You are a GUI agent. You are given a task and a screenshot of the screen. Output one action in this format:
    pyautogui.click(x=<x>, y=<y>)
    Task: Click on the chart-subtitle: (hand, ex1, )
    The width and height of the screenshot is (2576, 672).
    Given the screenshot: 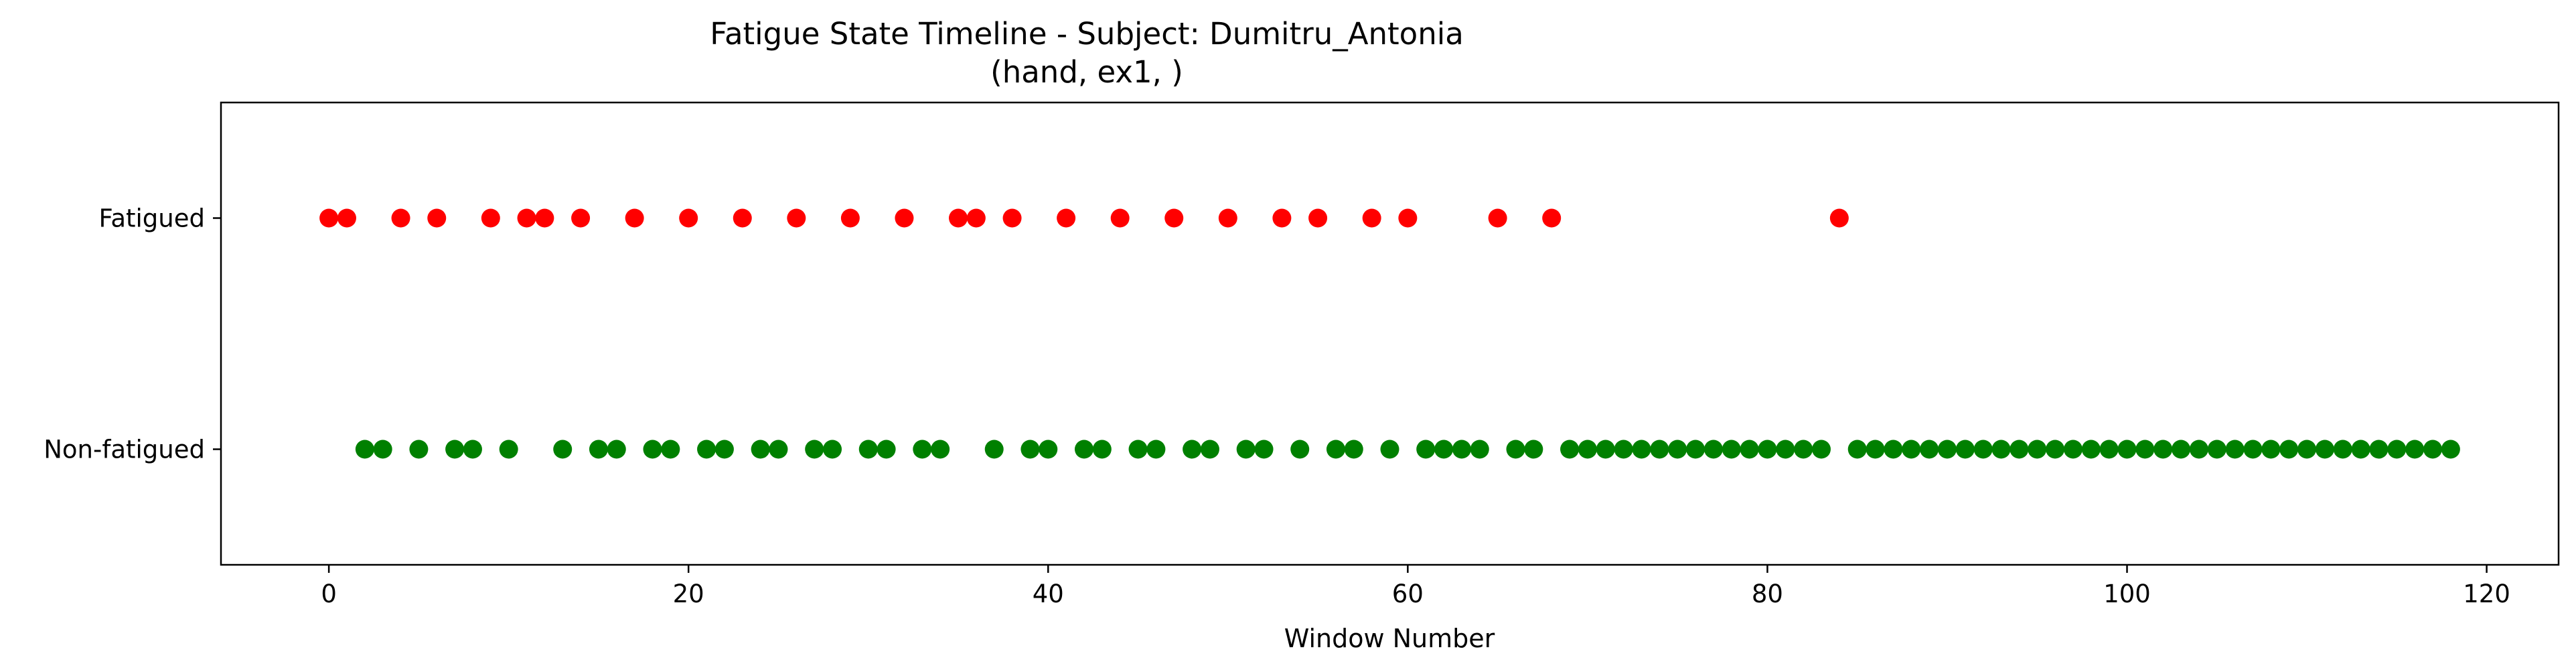 What is the action you would take?
    pyautogui.click(x=1086, y=72)
    